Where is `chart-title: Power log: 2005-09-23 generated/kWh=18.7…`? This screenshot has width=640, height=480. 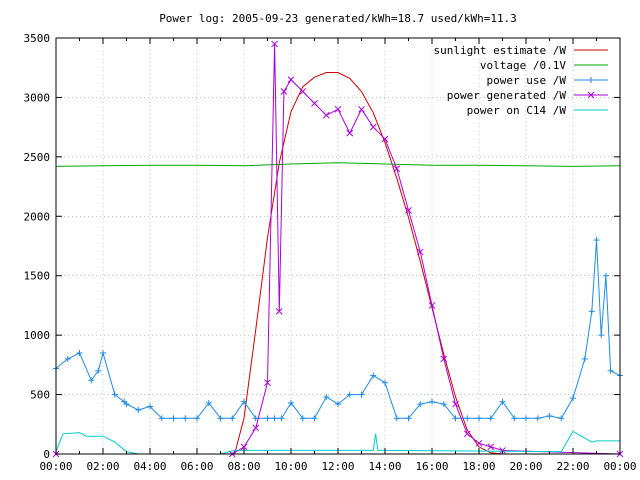
chart-title: Power log: 2005-09-23 generated/kWh=18.7… is located at coordinates (338, 18).